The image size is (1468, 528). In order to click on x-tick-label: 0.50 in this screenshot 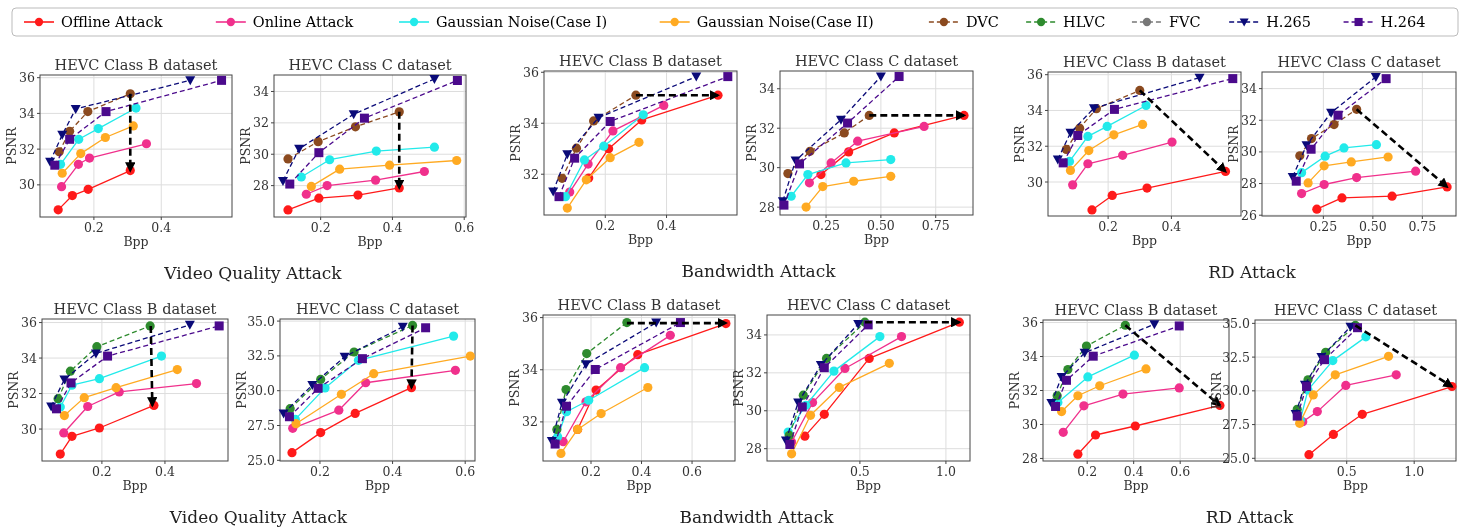, I will do `click(1372, 226)`.